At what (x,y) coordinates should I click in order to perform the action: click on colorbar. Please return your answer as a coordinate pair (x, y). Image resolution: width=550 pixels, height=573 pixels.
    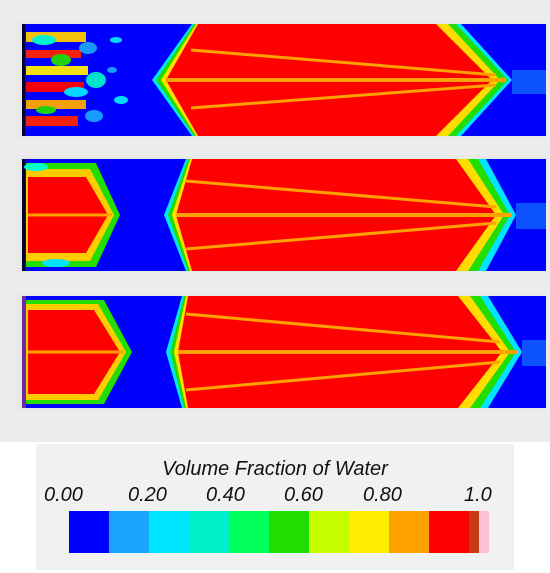
    Looking at the image, I should click on (279, 532).